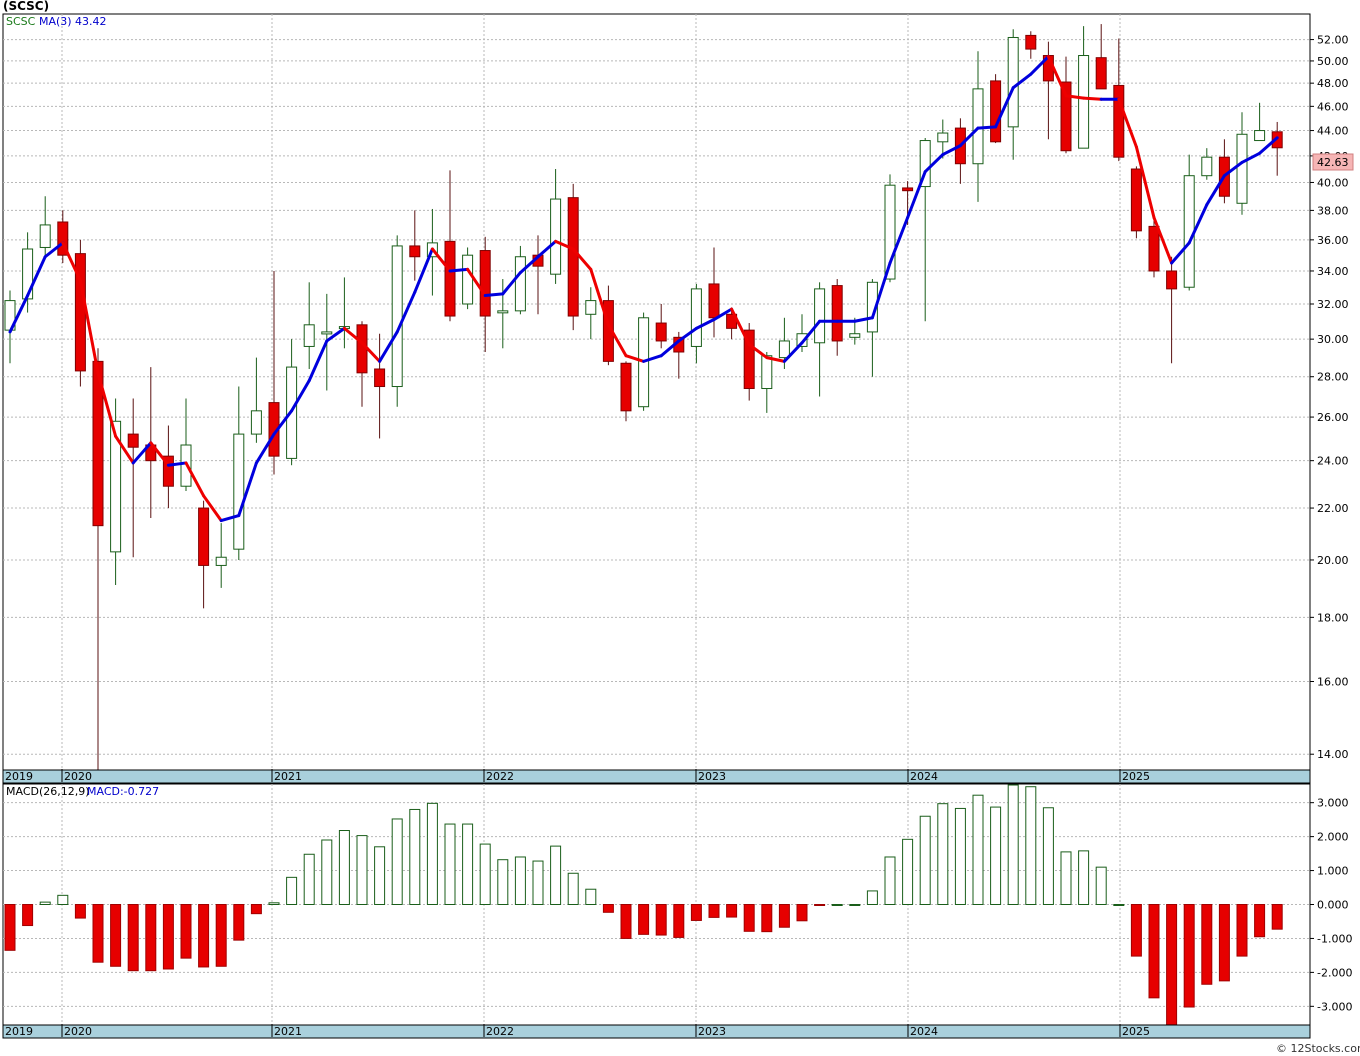 The height and width of the screenshot is (1056, 1360). What do you see at coordinates (1333, 240) in the screenshot?
I see `price-tick-label: 36.00` at bounding box center [1333, 240].